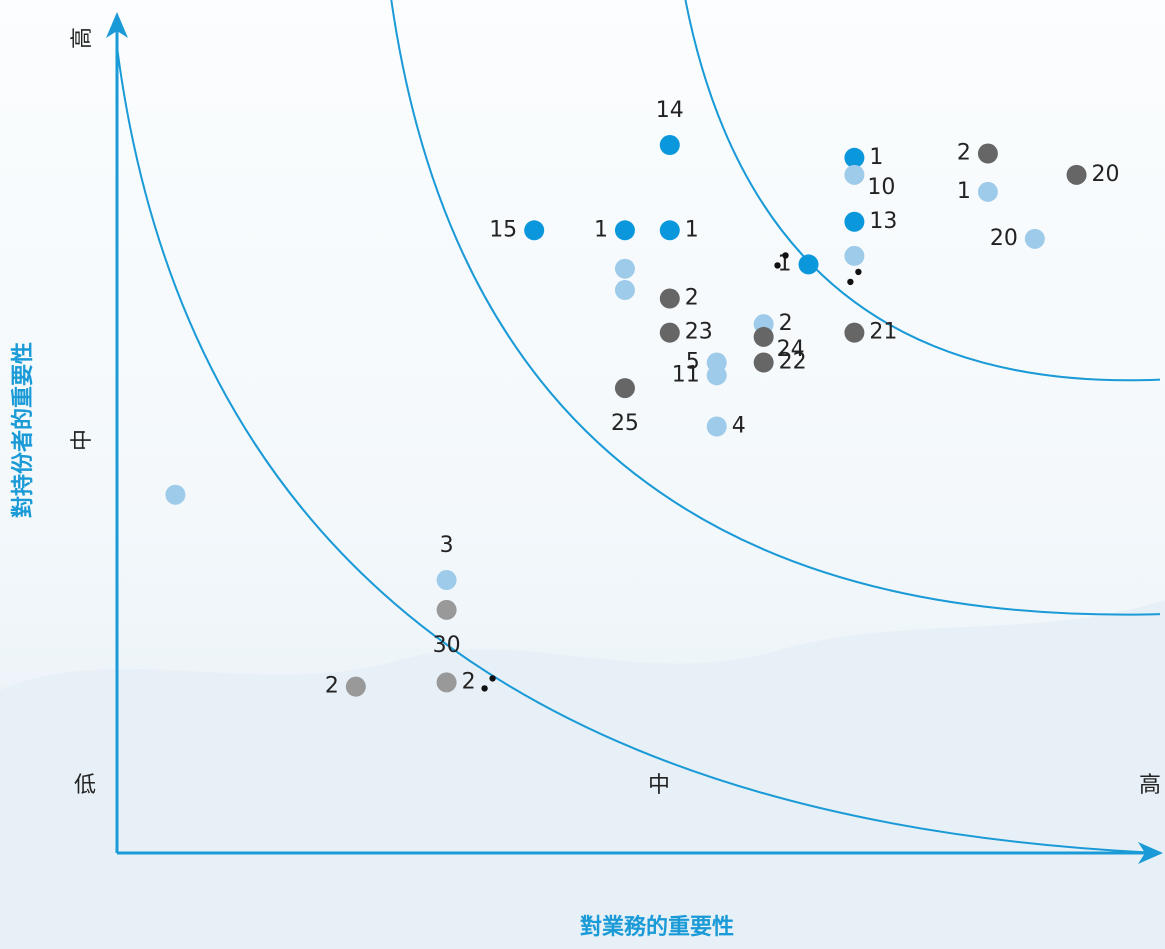 The height and width of the screenshot is (949, 1165). What do you see at coordinates (693, 362) in the screenshot?
I see `point-label: 5` at bounding box center [693, 362].